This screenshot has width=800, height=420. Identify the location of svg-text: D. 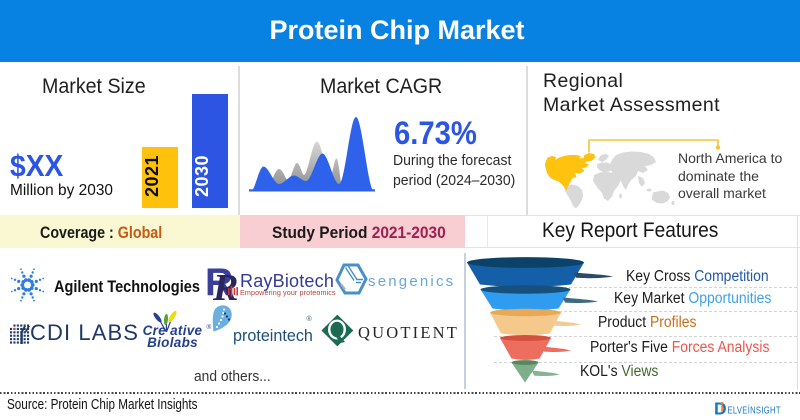
(720, 409).